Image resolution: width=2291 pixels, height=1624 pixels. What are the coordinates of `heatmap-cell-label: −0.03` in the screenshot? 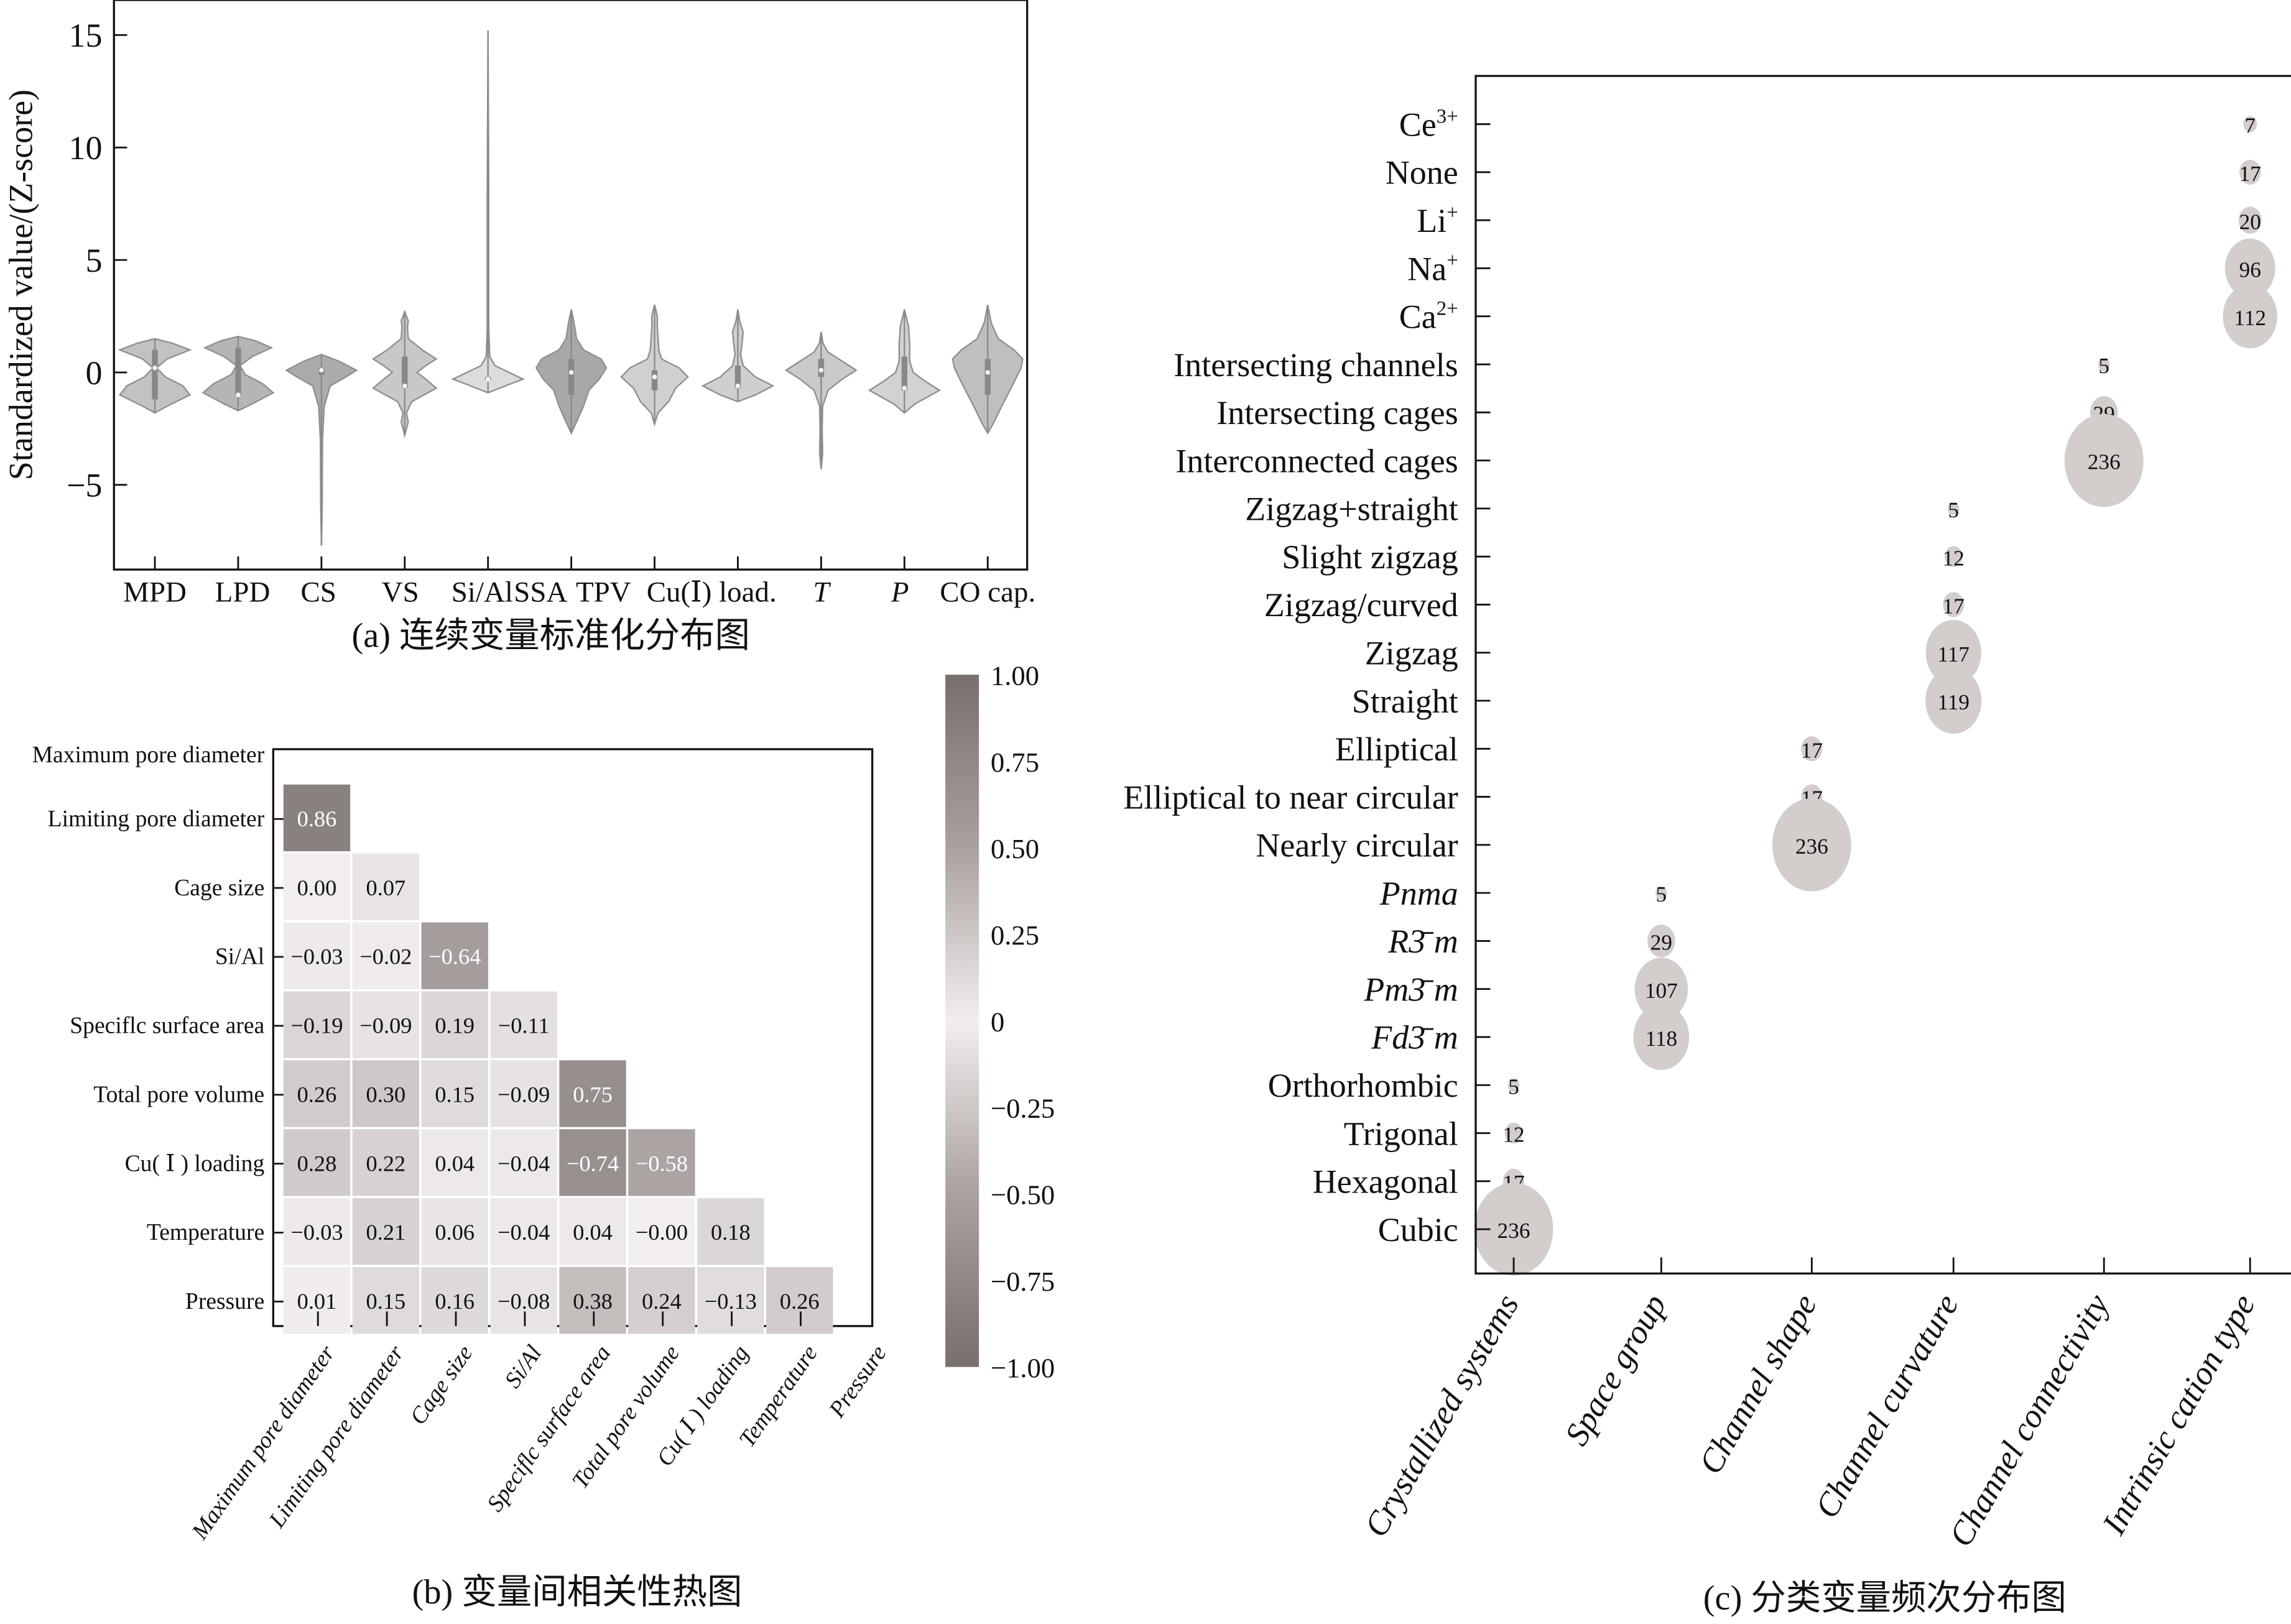 It's located at (316, 1232).